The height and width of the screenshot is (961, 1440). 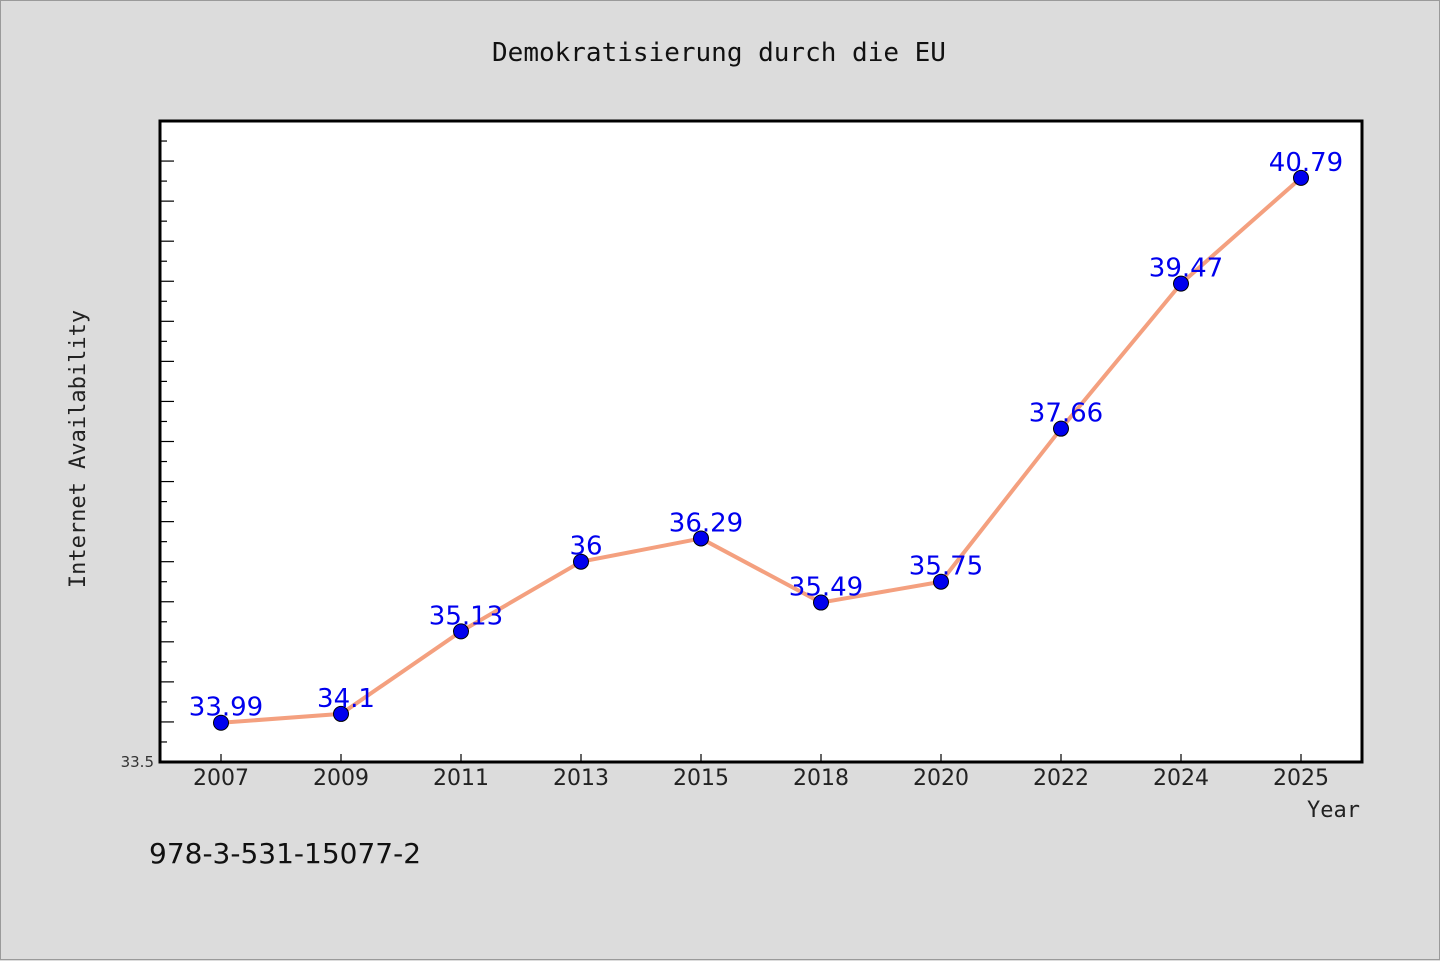 What do you see at coordinates (137, 762) in the screenshot?
I see `y-tick-label: 33.5` at bounding box center [137, 762].